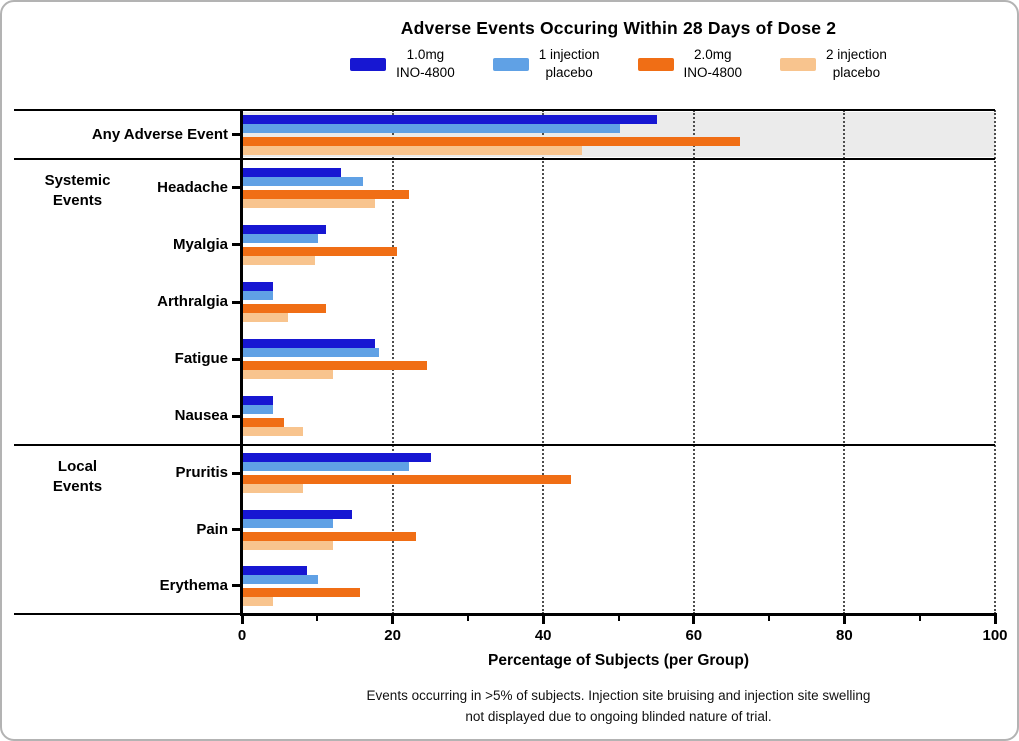 This screenshot has height=741, width=1019. I want to click on legend-label: 2.0mg INO-4800, so click(713, 64).